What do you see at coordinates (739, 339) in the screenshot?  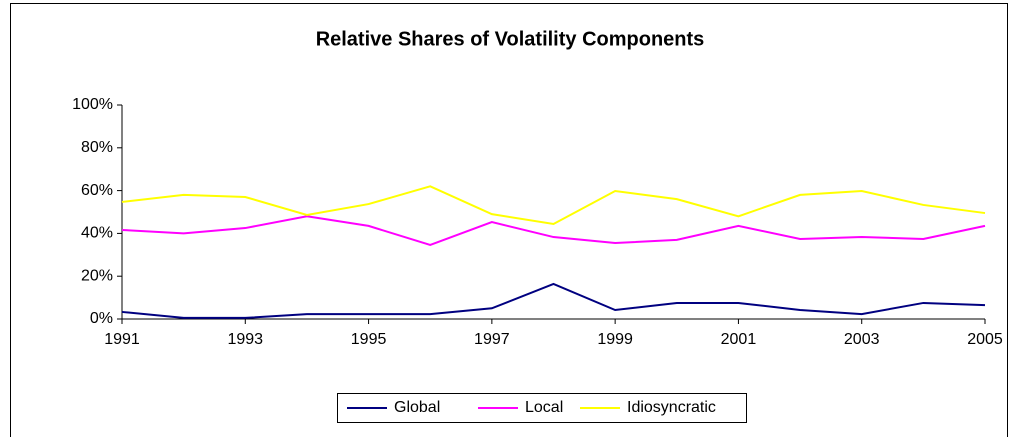 I see `x-tick-label: 2001` at bounding box center [739, 339].